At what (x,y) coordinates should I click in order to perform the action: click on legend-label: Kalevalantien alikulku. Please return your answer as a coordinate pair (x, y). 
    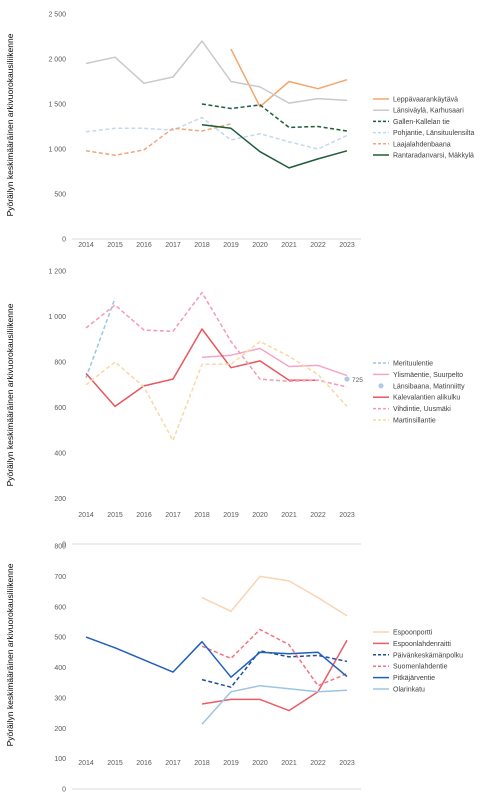
    Looking at the image, I should click on (426, 398).